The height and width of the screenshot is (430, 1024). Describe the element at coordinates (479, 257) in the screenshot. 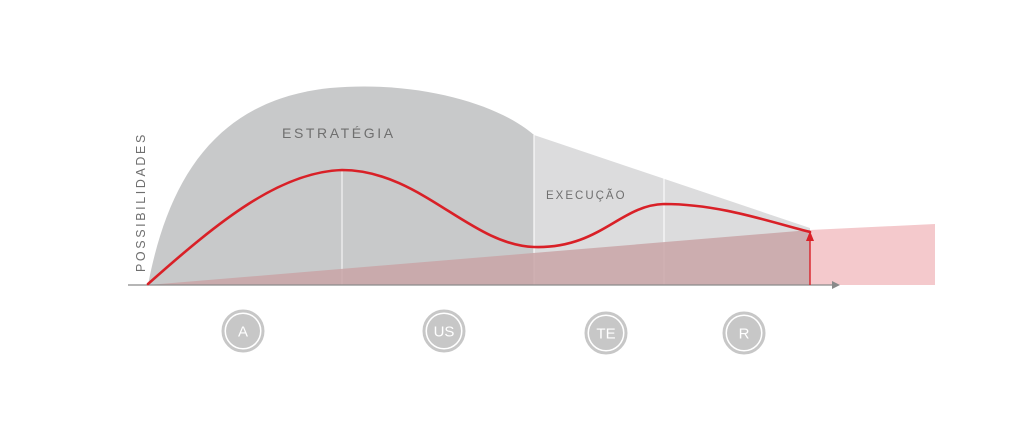

I see `red-wedge-inner` at that location.